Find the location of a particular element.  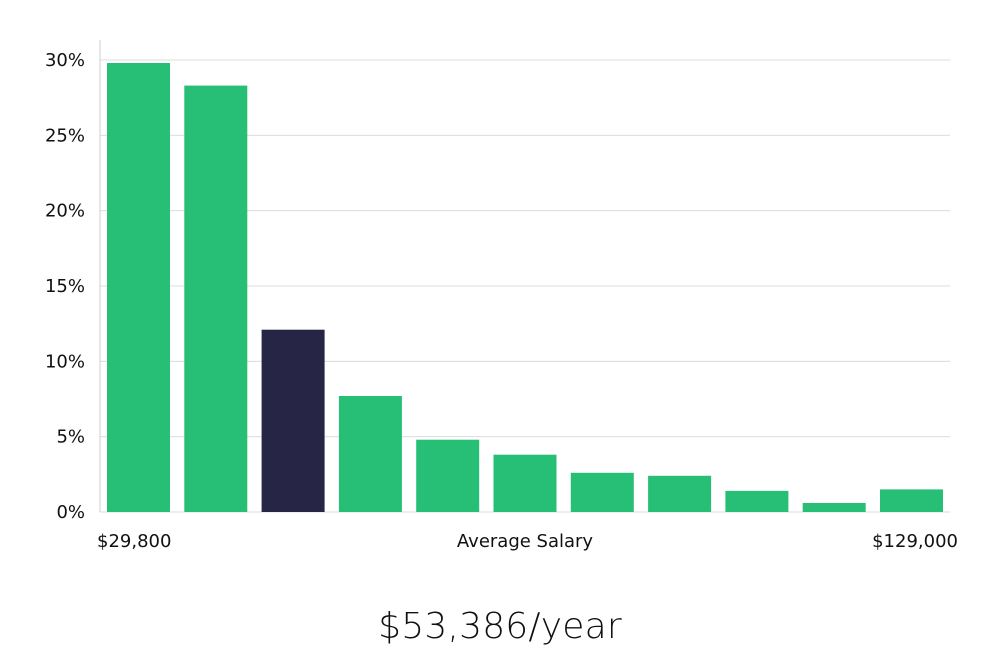

y-tick-label: 10% is located at coordinates (65, 361).